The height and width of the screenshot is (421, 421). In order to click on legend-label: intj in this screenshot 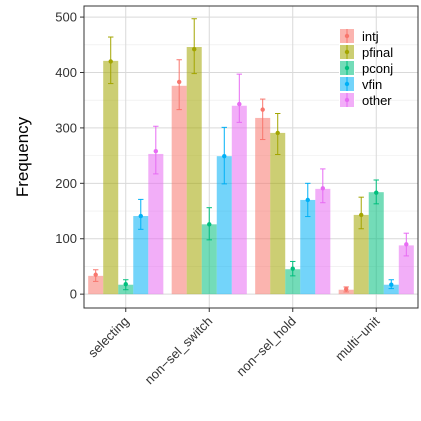, I will do `click(370, 36)`.